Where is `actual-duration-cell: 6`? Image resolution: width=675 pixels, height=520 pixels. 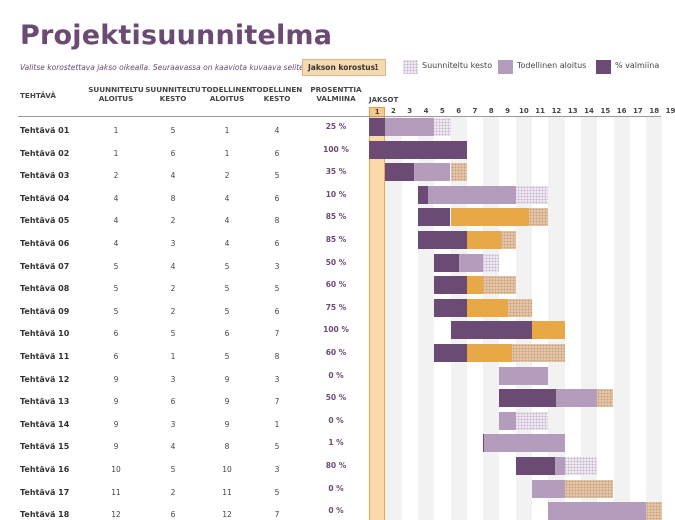
actual-duration-cell: 6 is located at coordinates (277, 243).